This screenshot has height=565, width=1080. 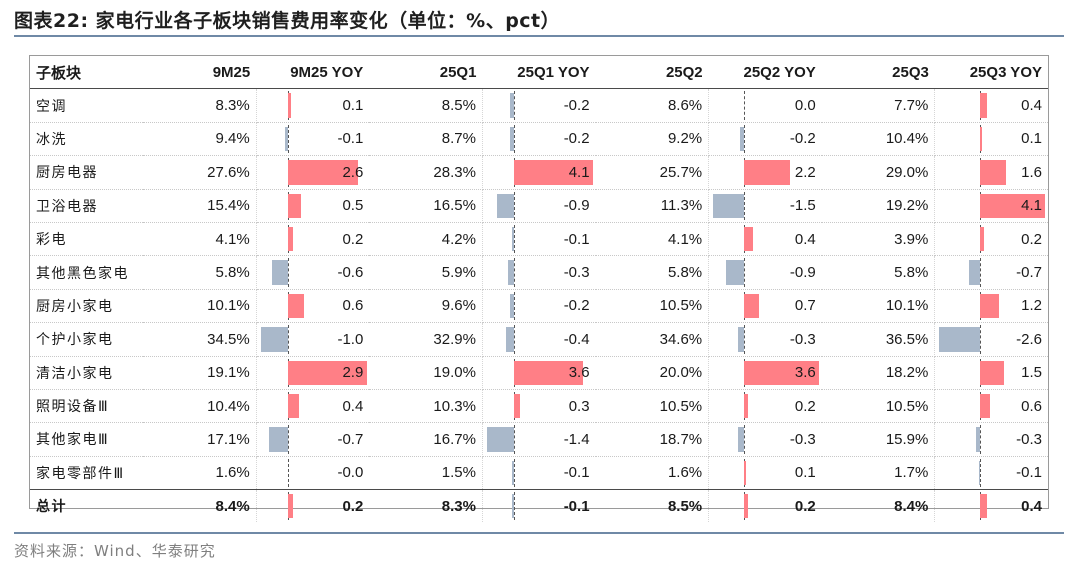 What do you see at coordinates (353, 373) in the screenshot?
I see `yoy-value: 2.9` at bounding box center [353, 373].